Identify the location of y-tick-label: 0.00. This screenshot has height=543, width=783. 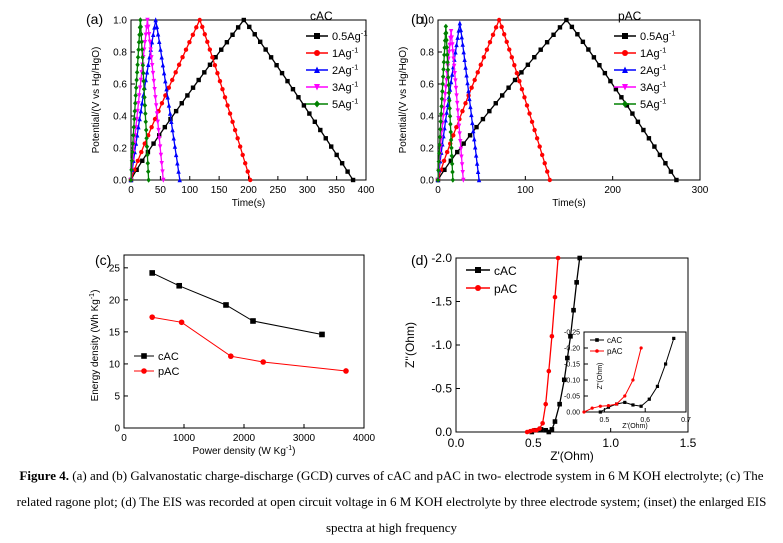
(573, 412).